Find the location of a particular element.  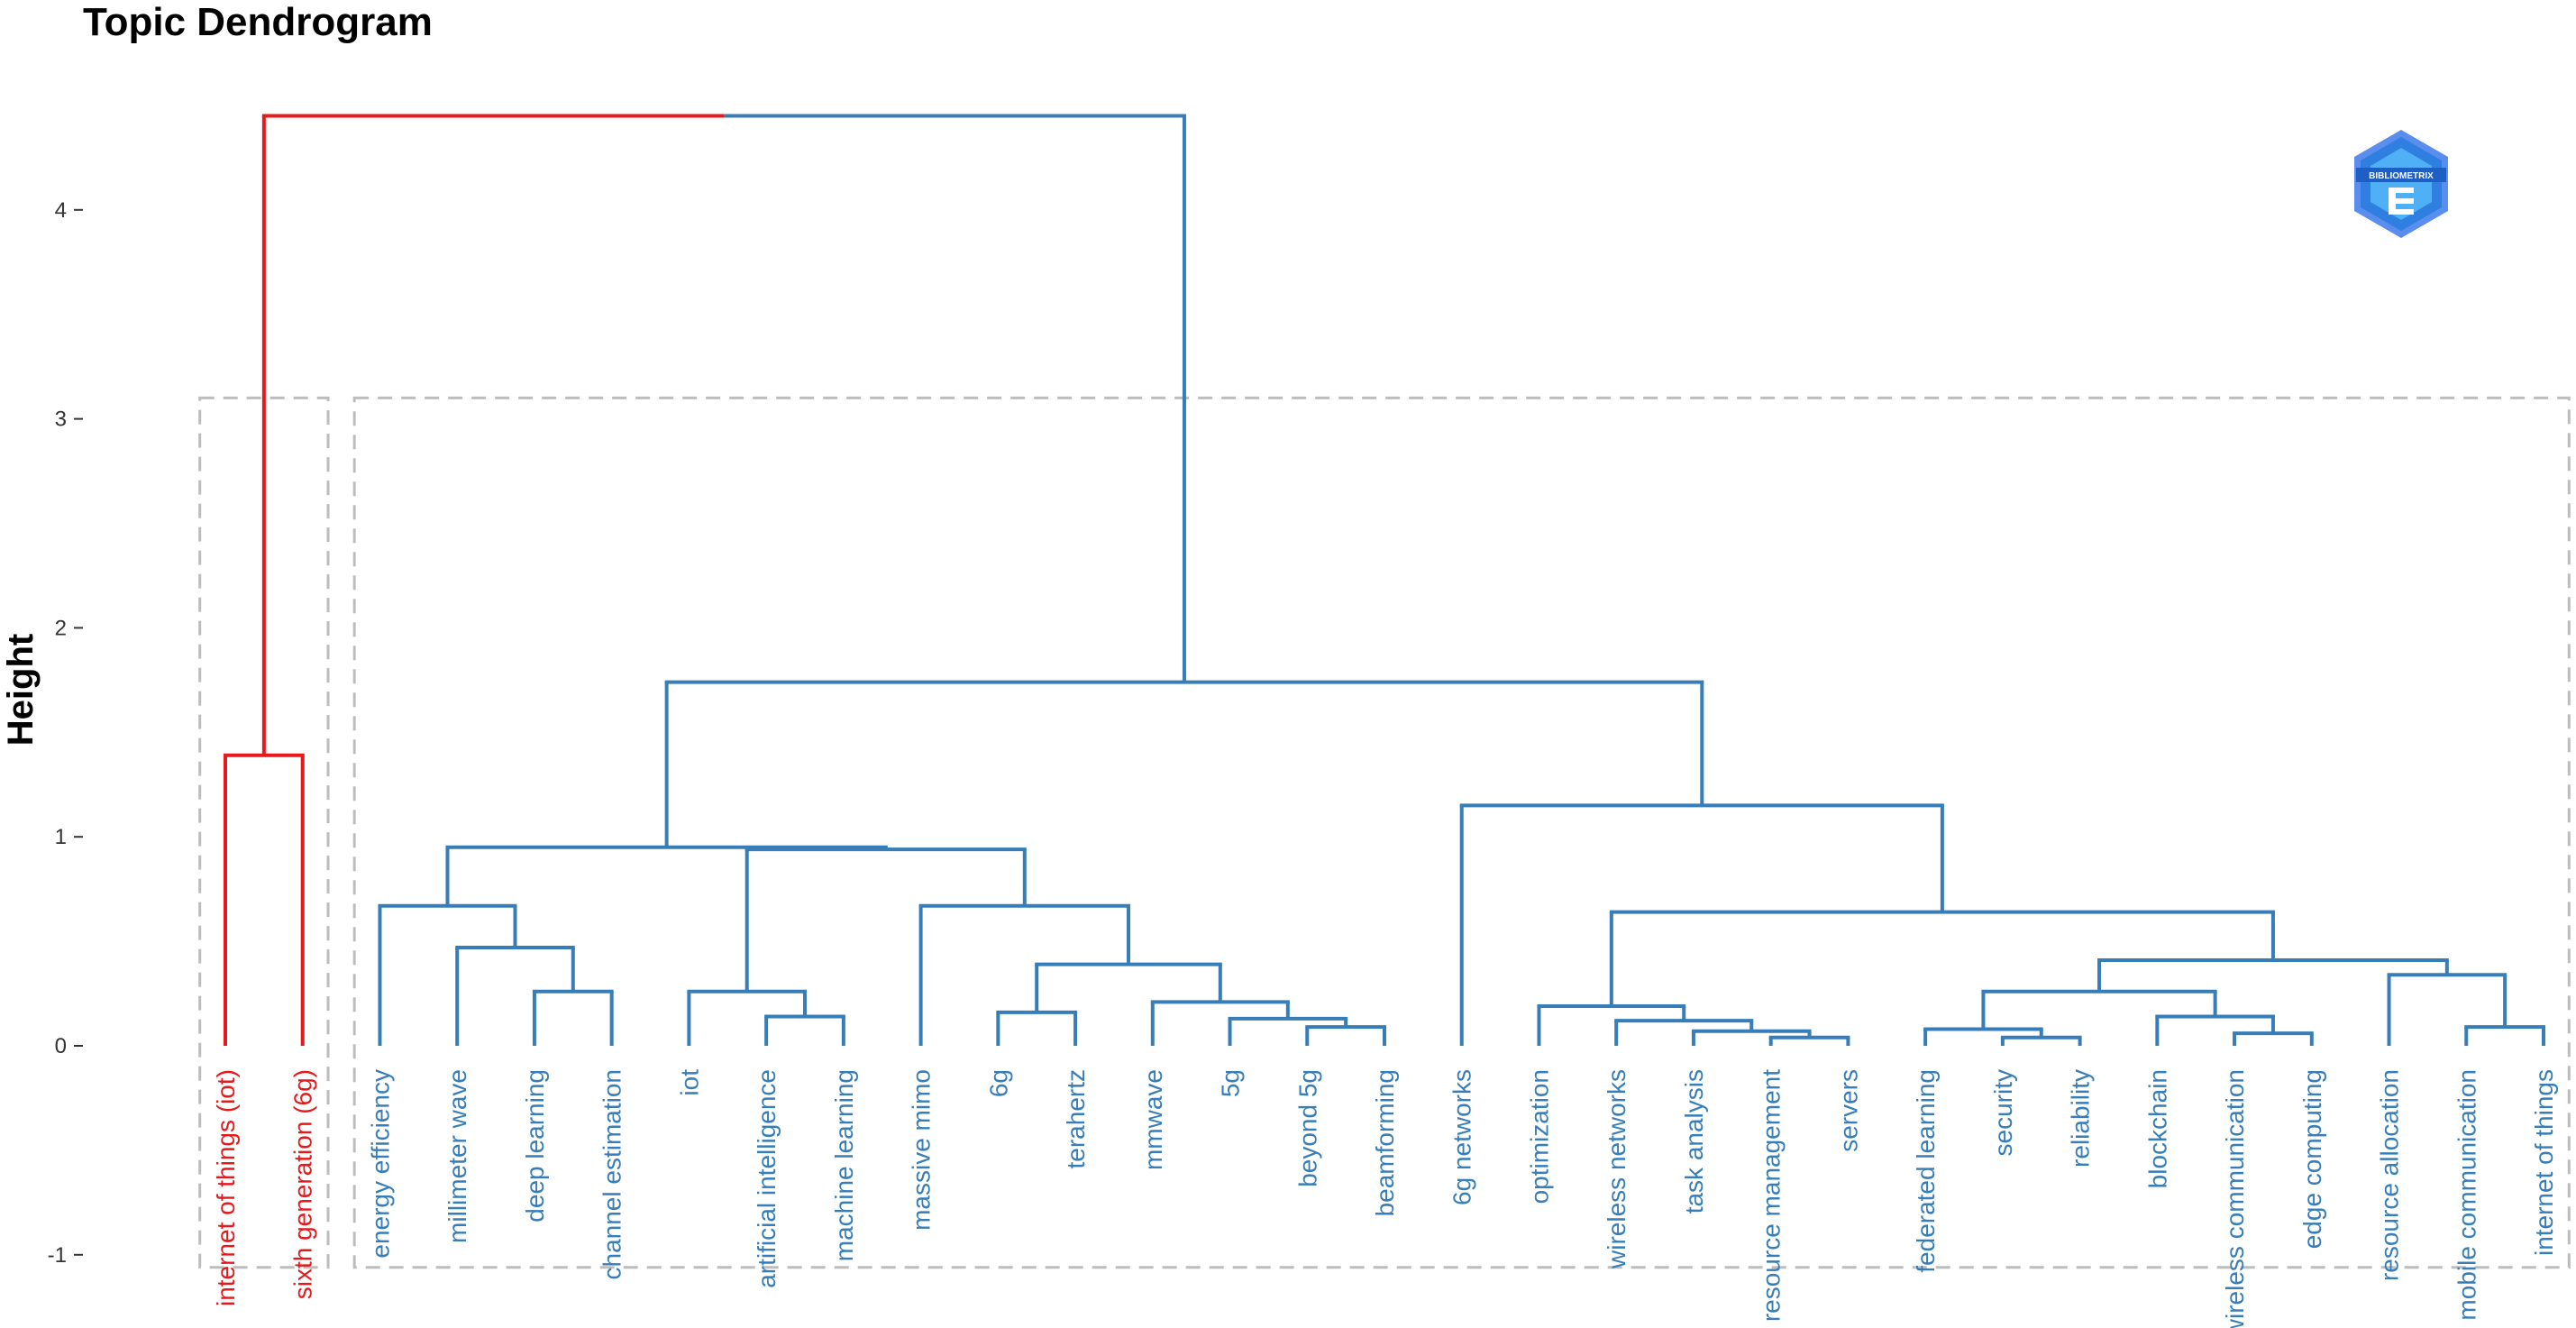

y-tick-label: 1 is located at coordinates (61, 837).